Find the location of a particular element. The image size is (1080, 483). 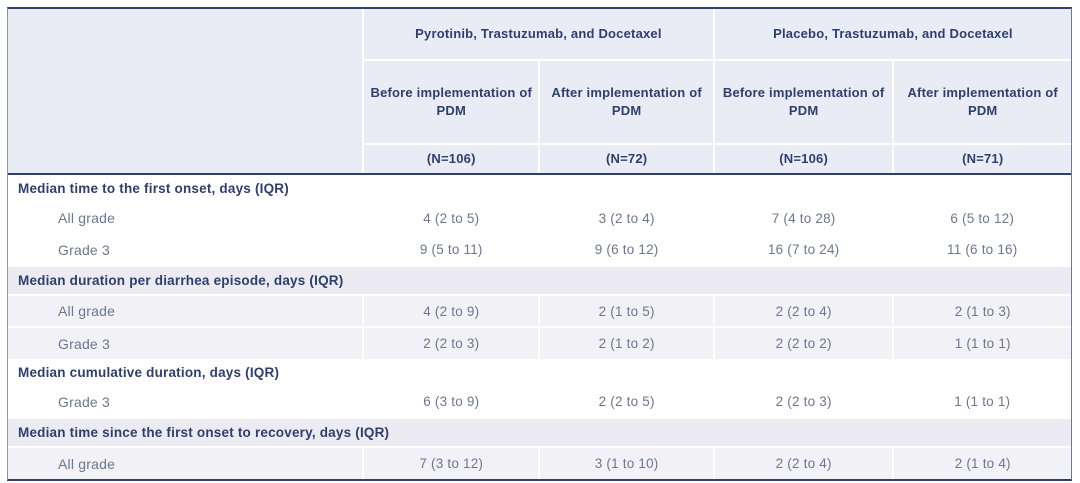

cell-value: 4 (2 to 9) is located at coordinates (451, 310).